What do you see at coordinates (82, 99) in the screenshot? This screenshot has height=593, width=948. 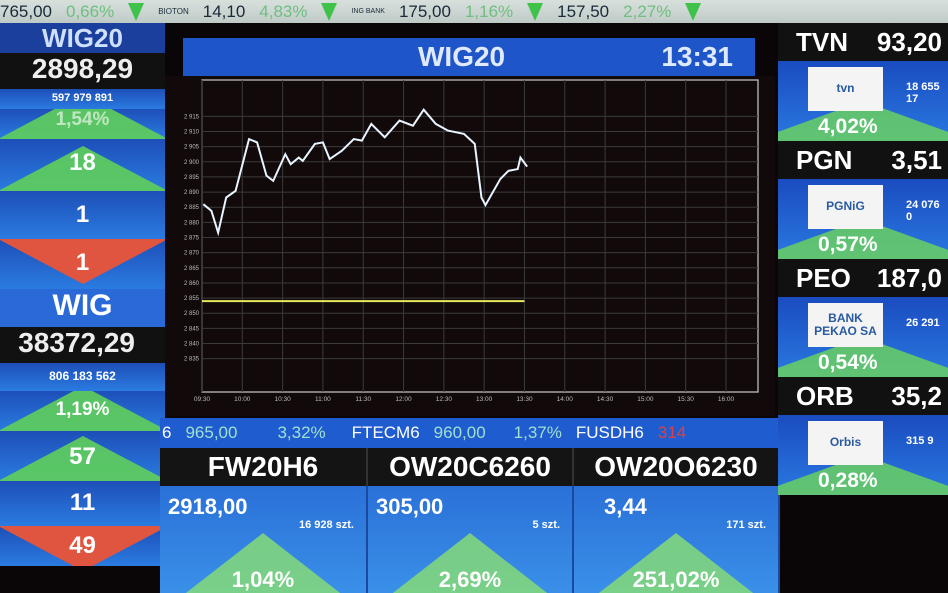 I see `index-turnover: 597 979 891` at bounding box center [82, 99].